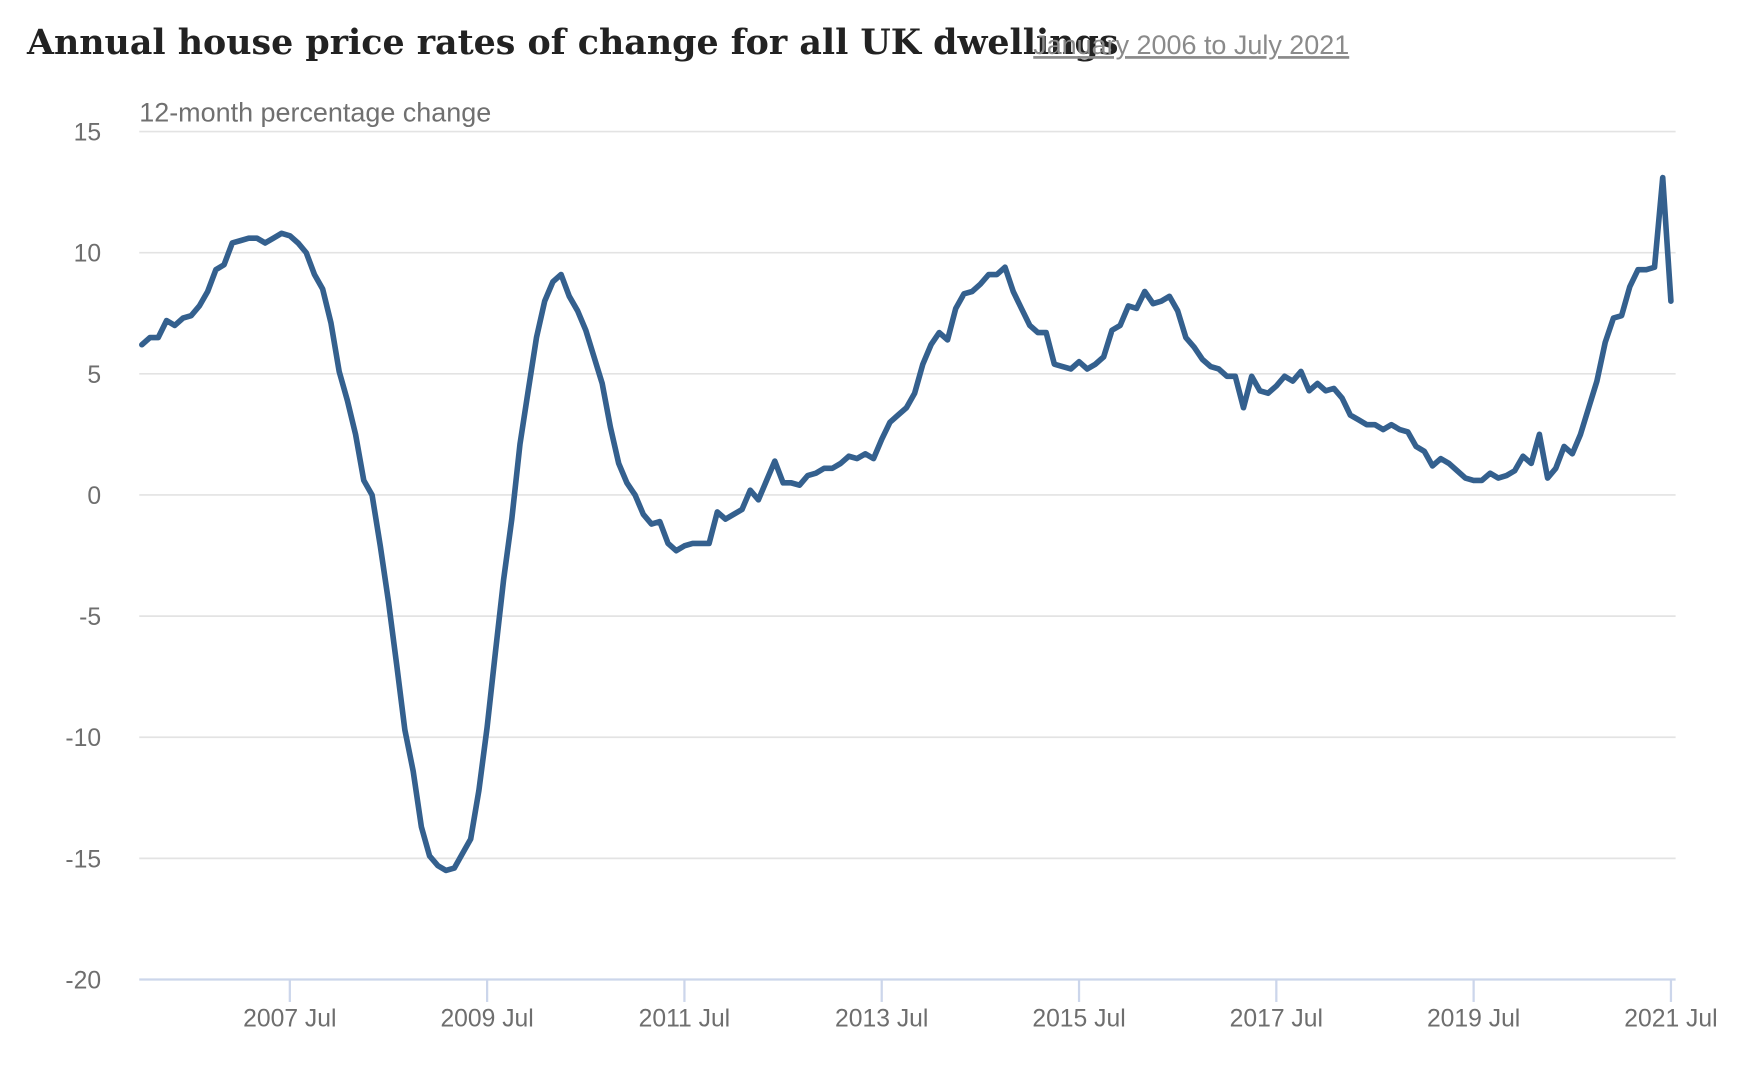  Describe the element at coordinates (90, 617) in the screenshot. I see `y-tick-label: -5` at that location.